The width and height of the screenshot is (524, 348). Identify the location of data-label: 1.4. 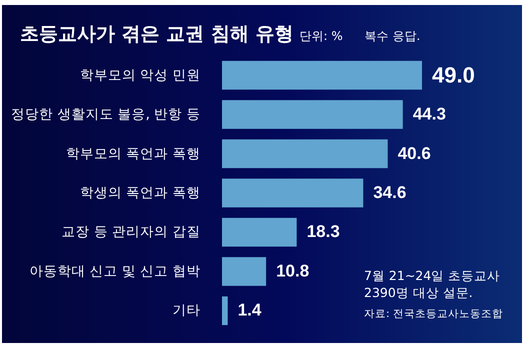
(250, 310).